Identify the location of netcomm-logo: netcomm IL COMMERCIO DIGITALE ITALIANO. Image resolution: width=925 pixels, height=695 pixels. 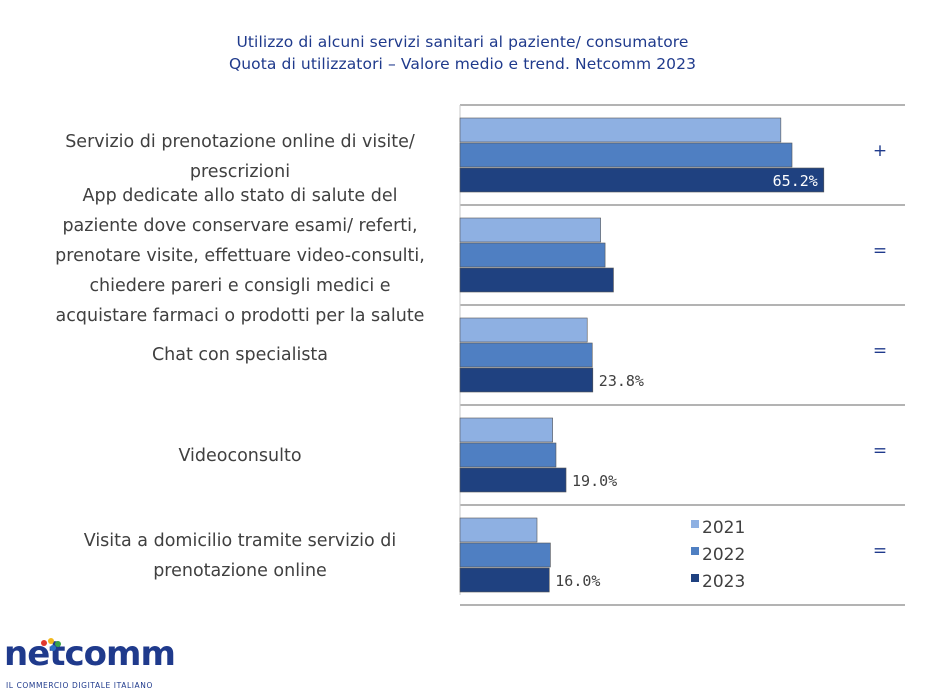
(104, 664).